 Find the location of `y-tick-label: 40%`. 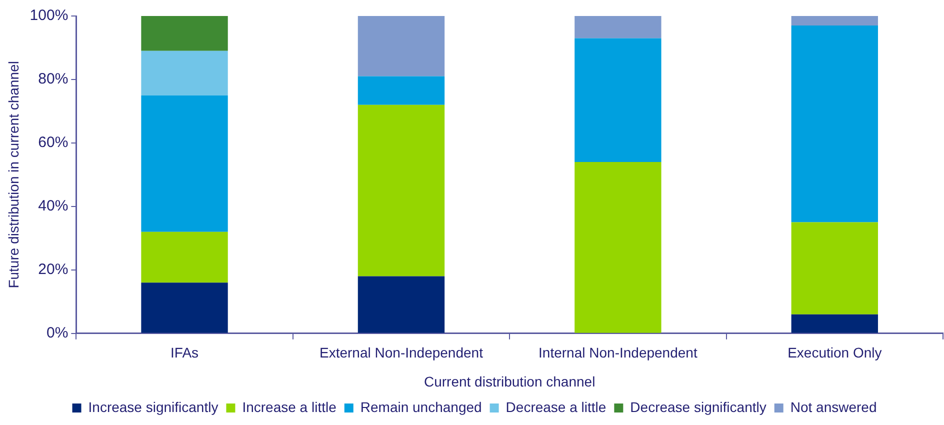

y-tick-label: 40% is located at coordinates (53, 206).